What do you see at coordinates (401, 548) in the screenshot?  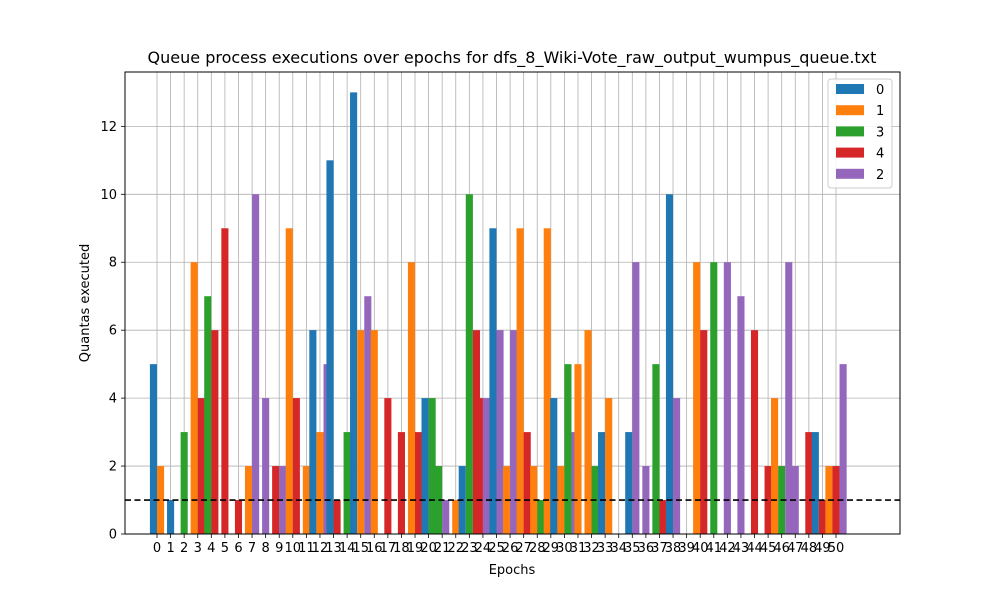 I see `x-tick-label: 18` at bounding box center [401, 548].